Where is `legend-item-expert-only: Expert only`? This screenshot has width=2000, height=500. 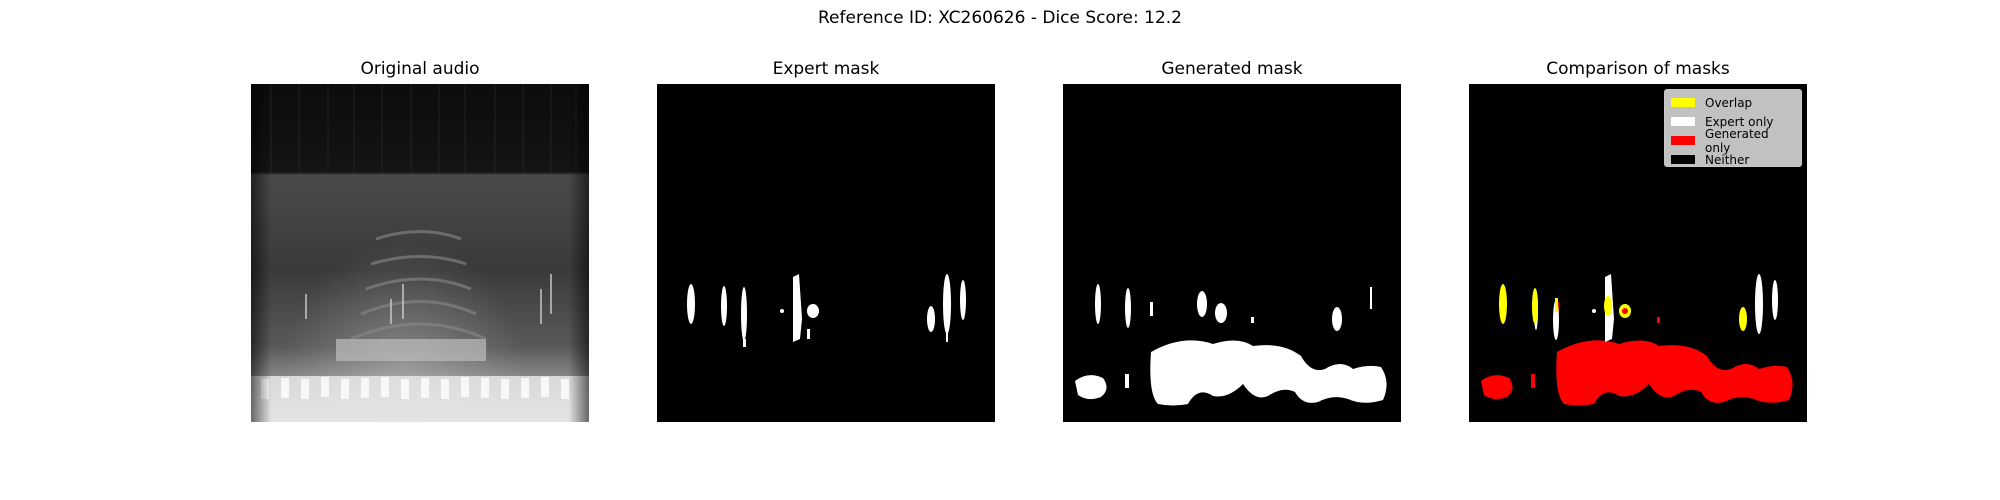 legend-item-expert-only: Expert only is located at coordinates (1733, 121).